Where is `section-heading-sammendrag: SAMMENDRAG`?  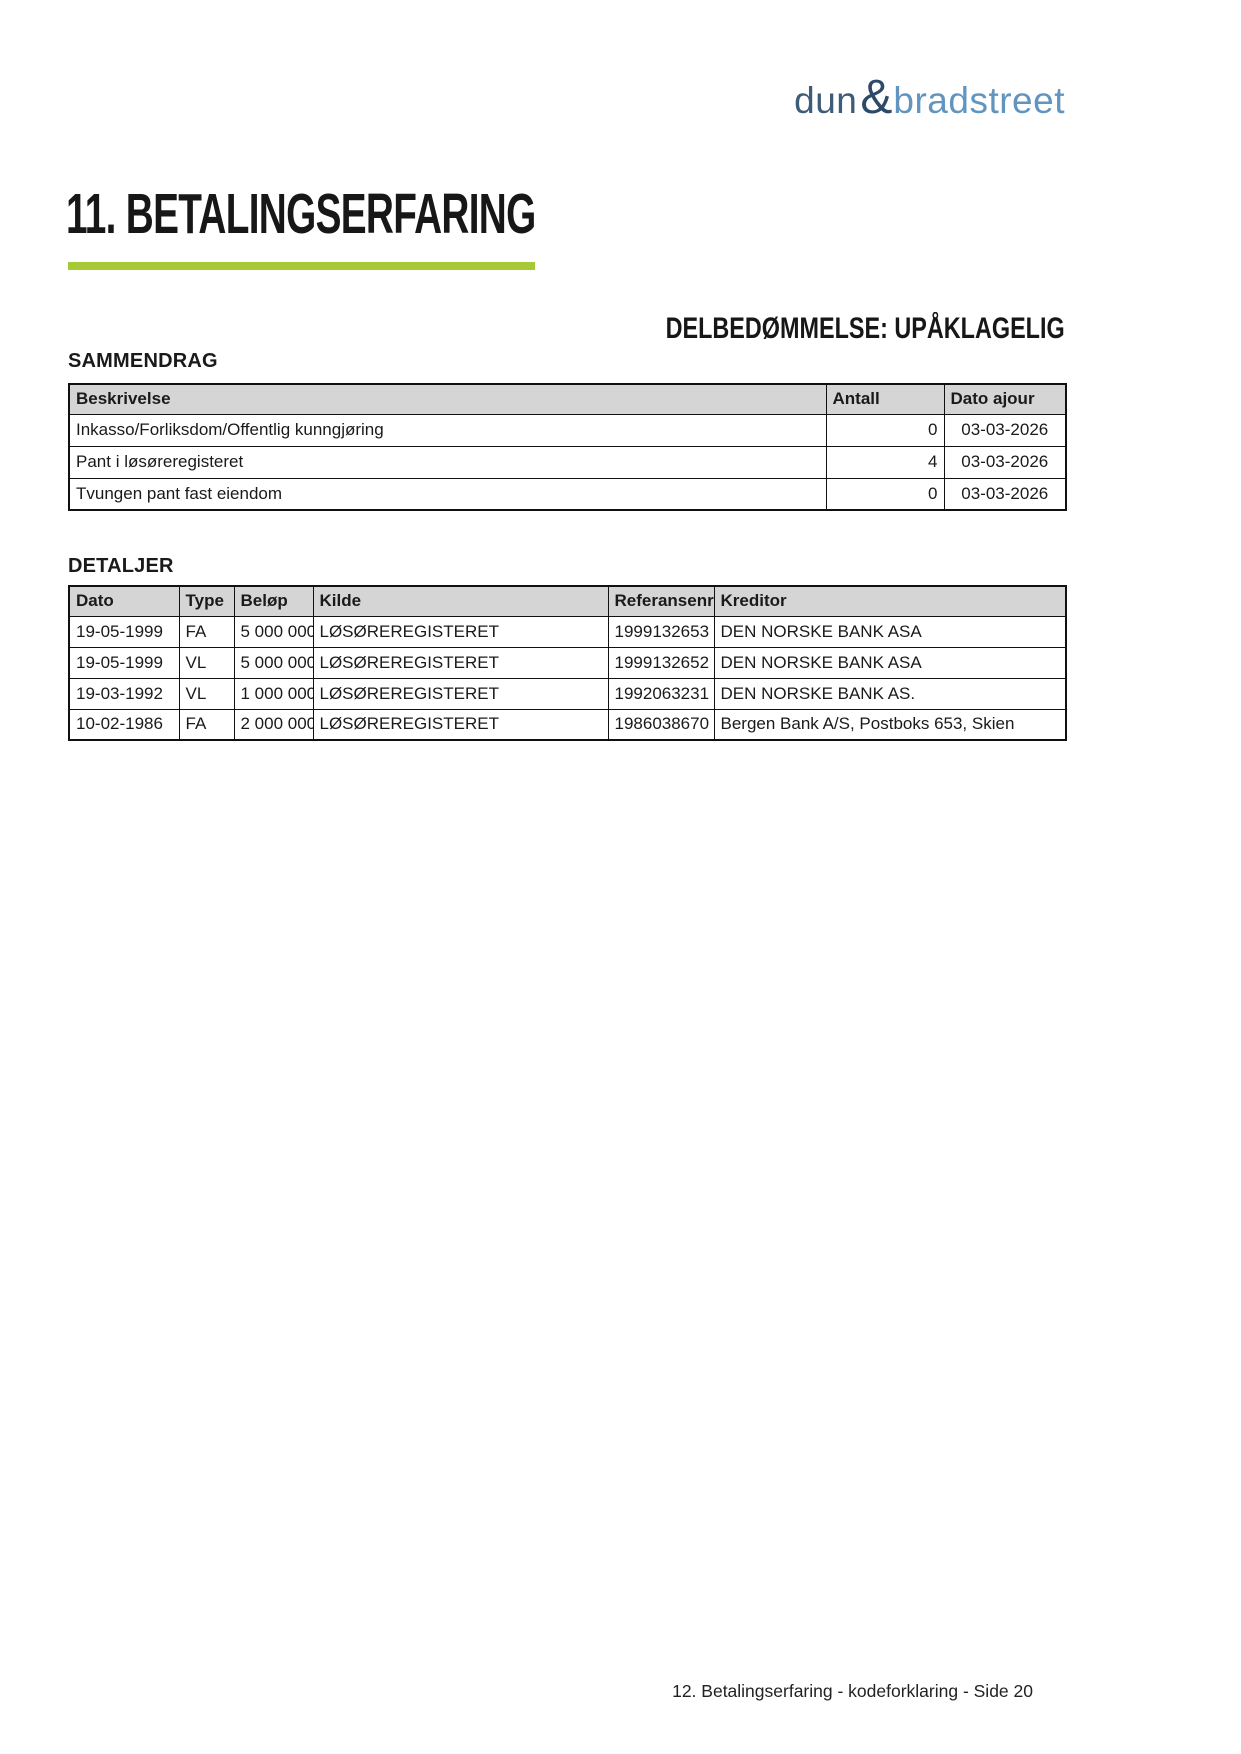 section-heading-sammendrag: SAMMENDRAG is located at coordinates (143, 361).